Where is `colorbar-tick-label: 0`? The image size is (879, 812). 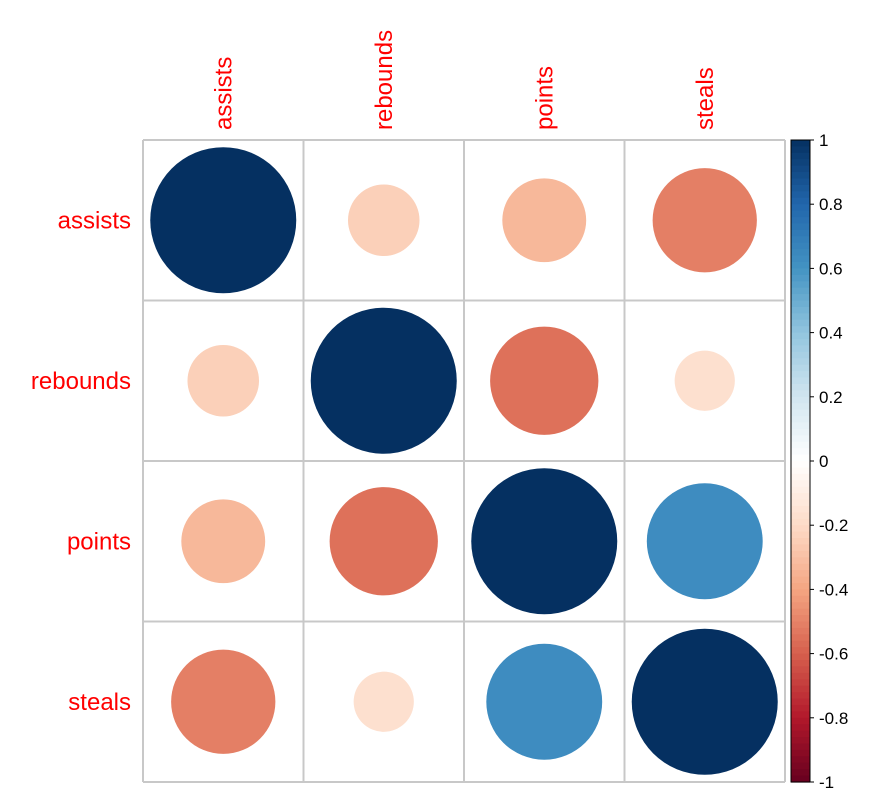 colorbar-tick-label: 0 is located at coordinates (823, 461).